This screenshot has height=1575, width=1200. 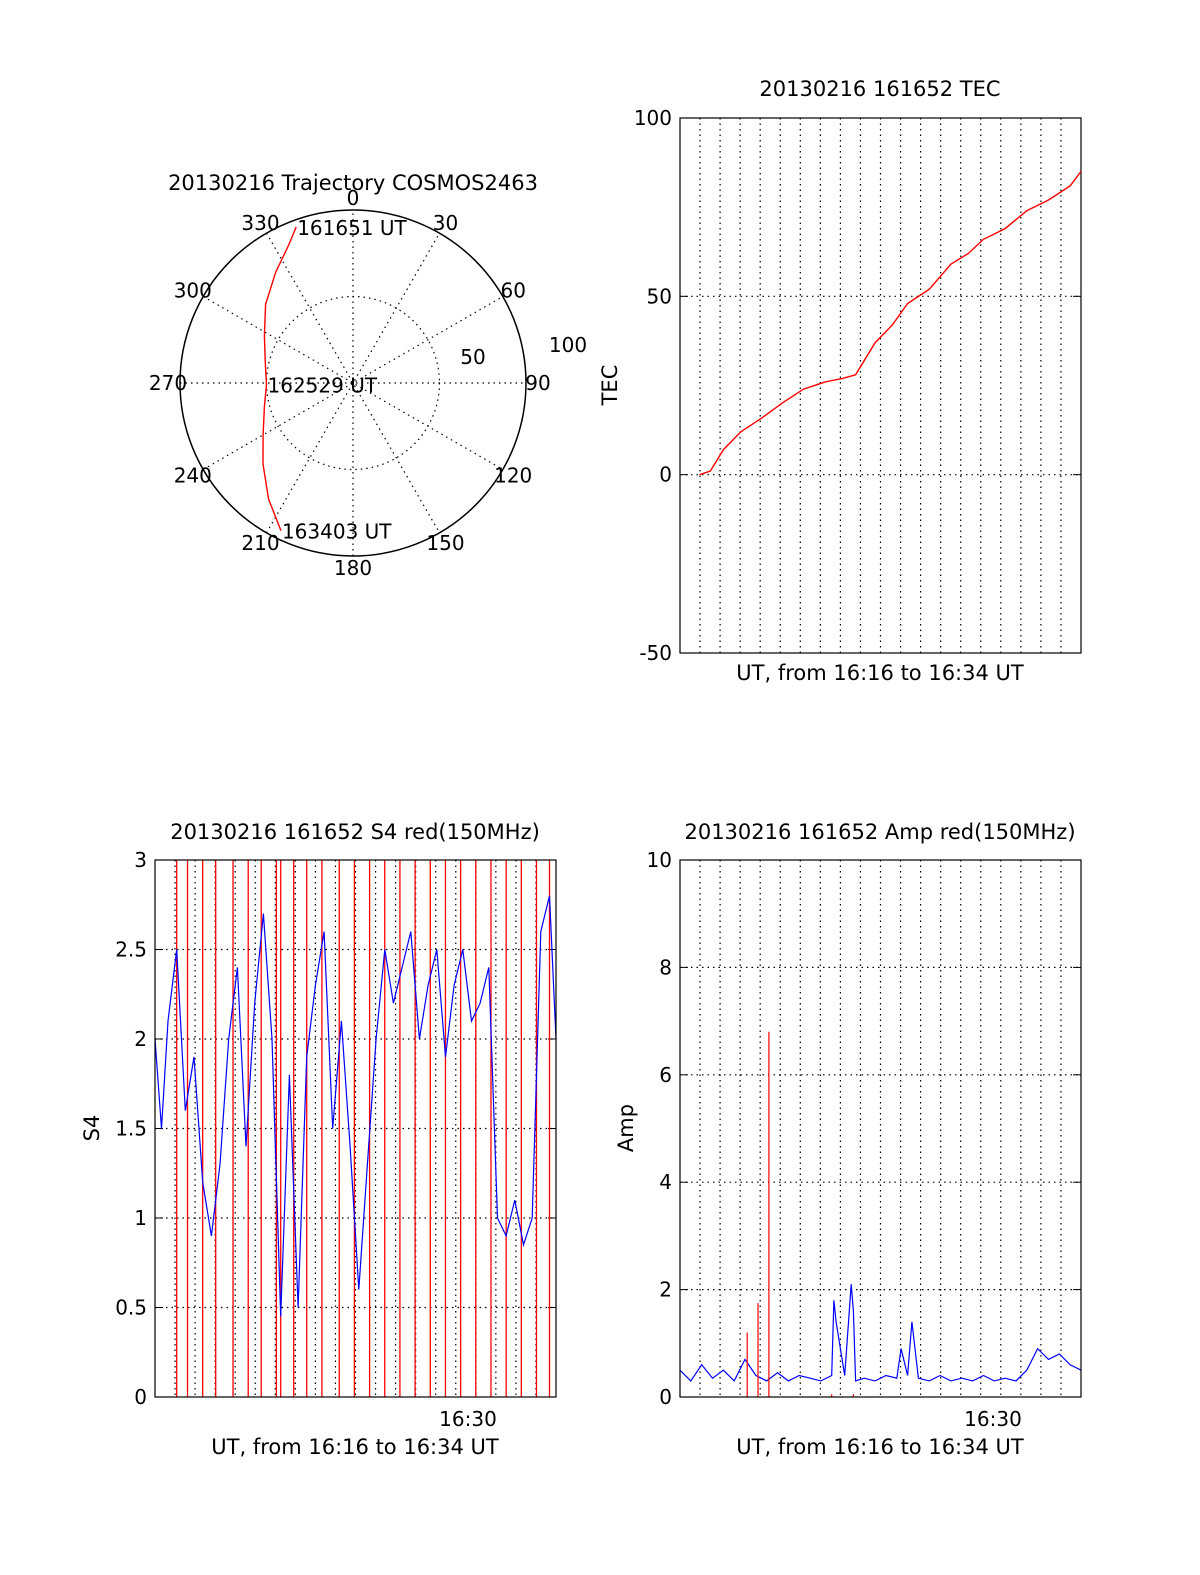 What do you see at coordinates (92, 1128) in the screenshot?
I see `s4-y-axis-label: S4` at bounding box center [92, 1128].